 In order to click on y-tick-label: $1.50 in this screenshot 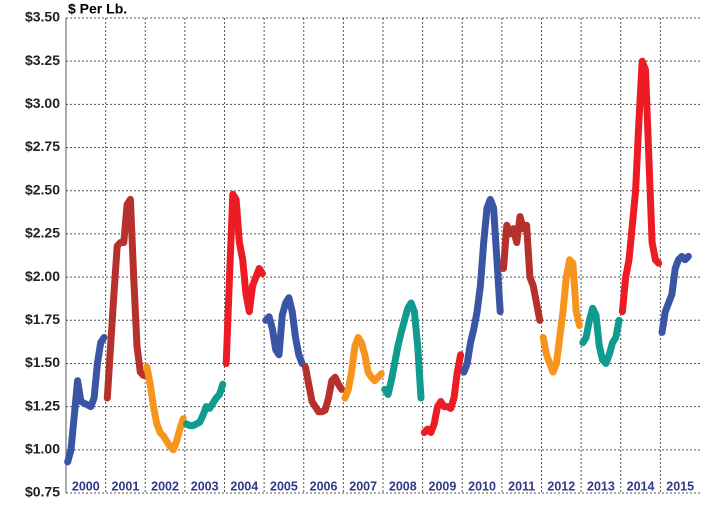, I will do `click(42, 362)`.